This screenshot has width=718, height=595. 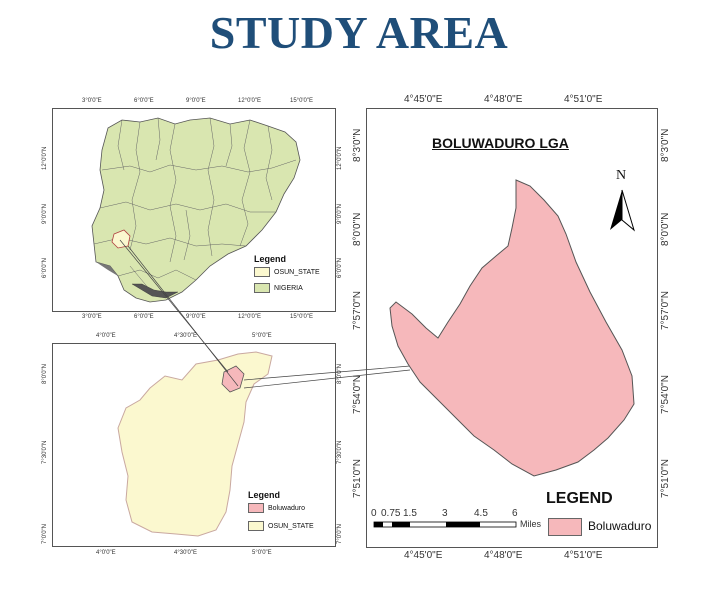 What do you see at coordinates (445, 524) in the screenshot?
I see `scale-bar` at bounding box center [445, 524].